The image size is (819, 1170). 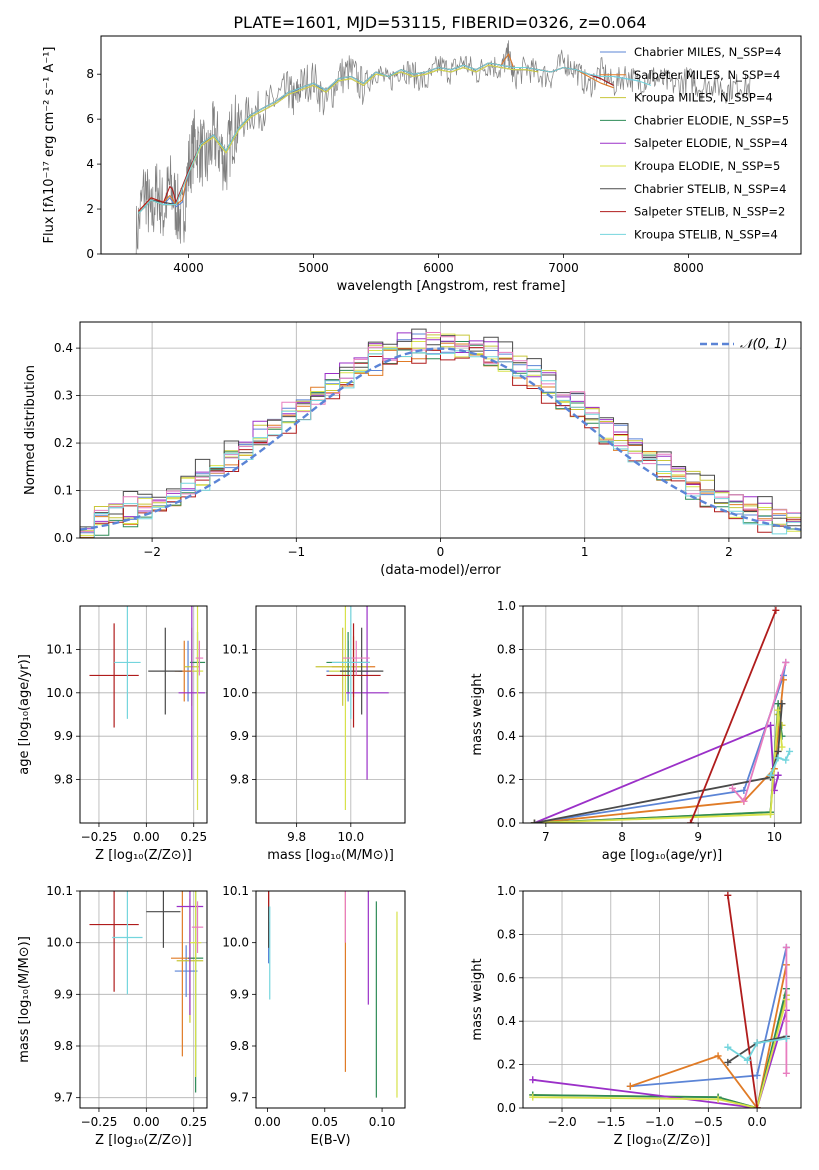 I want to click on x-tick-label: 0, so click(x=441, y=552).